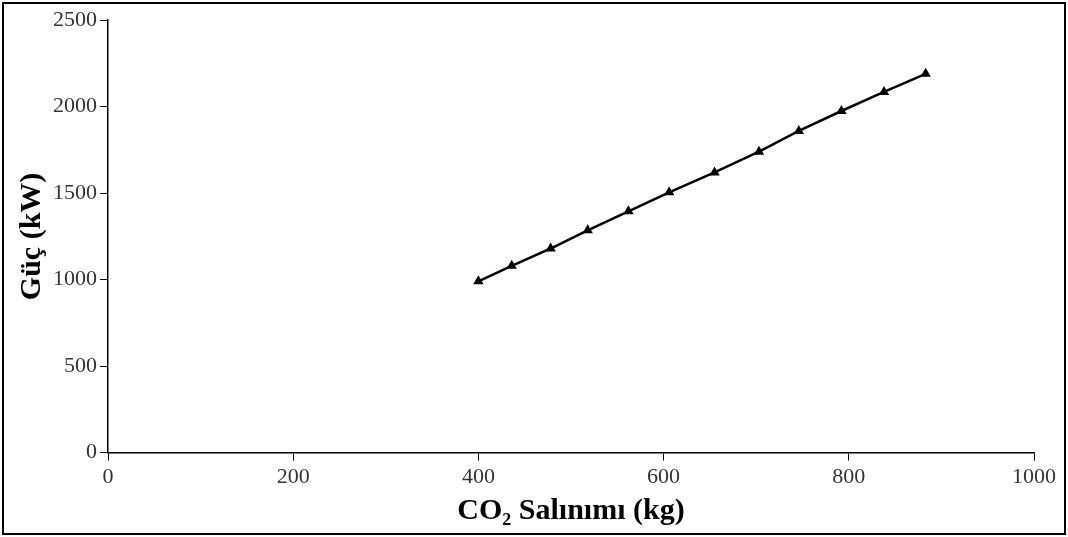 This screenshot has height=537, width=1068. I want to click on x-tick-label: 1000, so click(1034, 475).